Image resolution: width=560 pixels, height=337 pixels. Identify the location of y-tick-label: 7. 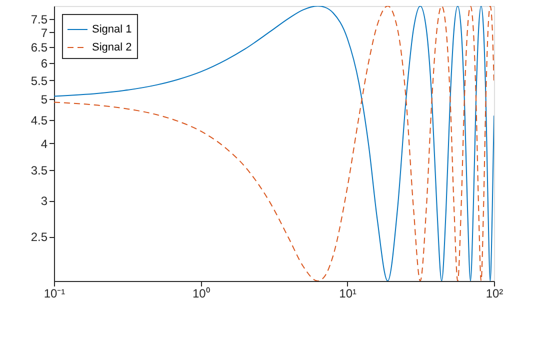
(44, 33).